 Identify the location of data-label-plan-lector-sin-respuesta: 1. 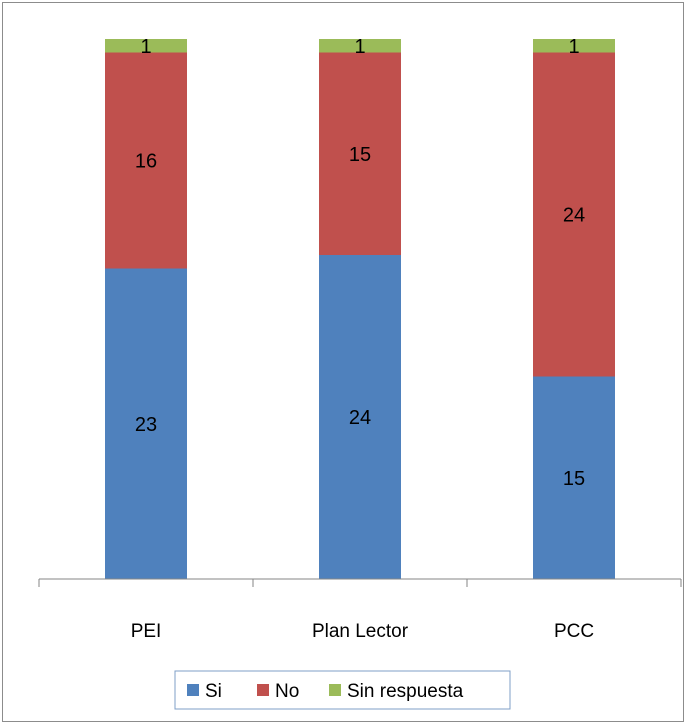
(359, 47).